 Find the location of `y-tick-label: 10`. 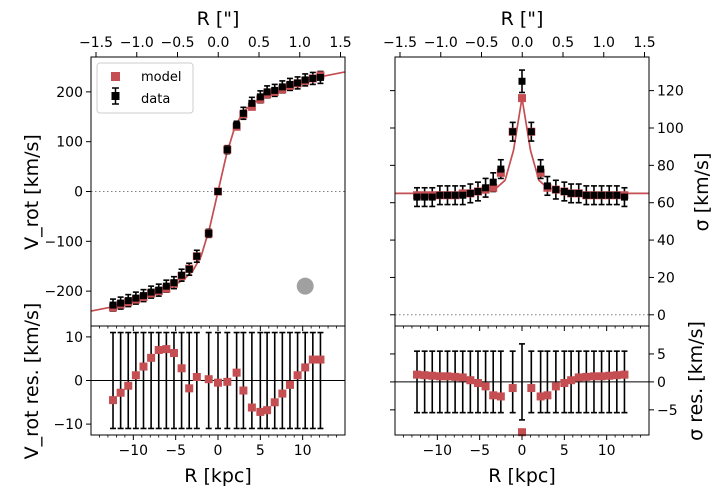

y-tick-label: 10 is located at coordinates (74, 338).